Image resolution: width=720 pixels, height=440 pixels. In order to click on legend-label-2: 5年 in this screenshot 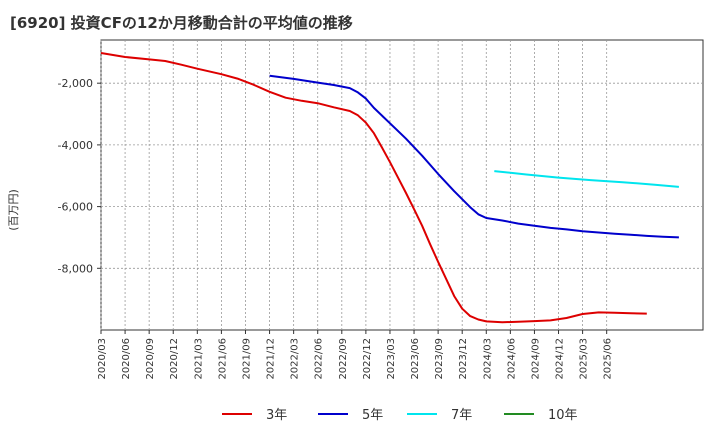, I will do `click(372, 415)`.